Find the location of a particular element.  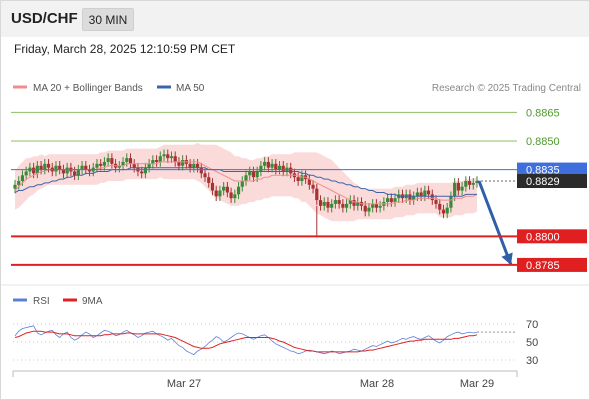

rsi-ma9-line is located at coordinates (246, 341).